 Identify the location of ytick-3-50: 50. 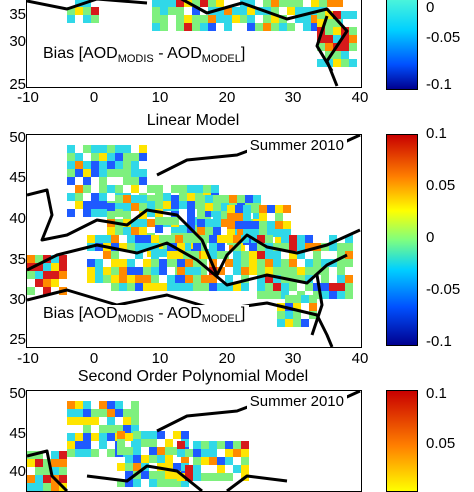
(17, 393).